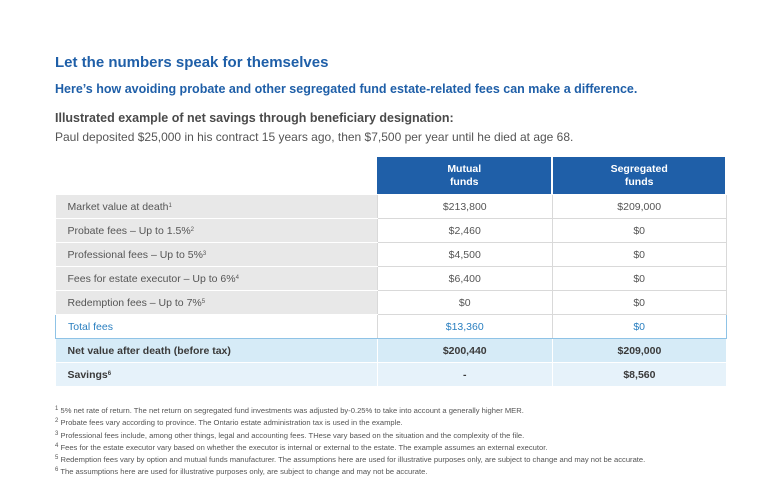  Describe the element at coordinates (216, 176) in the screenshot. I see `header-blank-cell` at that location.